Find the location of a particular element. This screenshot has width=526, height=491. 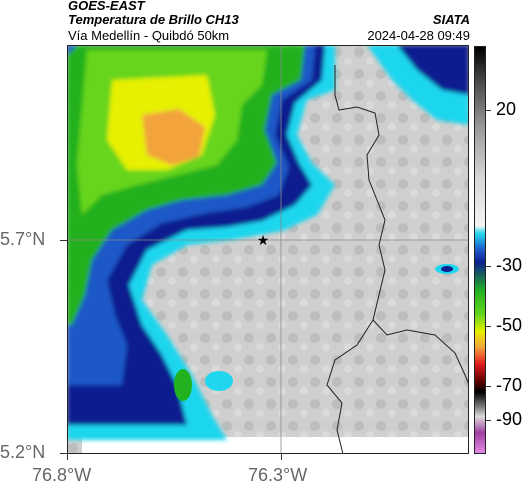

lon-label-76.3: 76.3°W is located at coordinates (278, 475).